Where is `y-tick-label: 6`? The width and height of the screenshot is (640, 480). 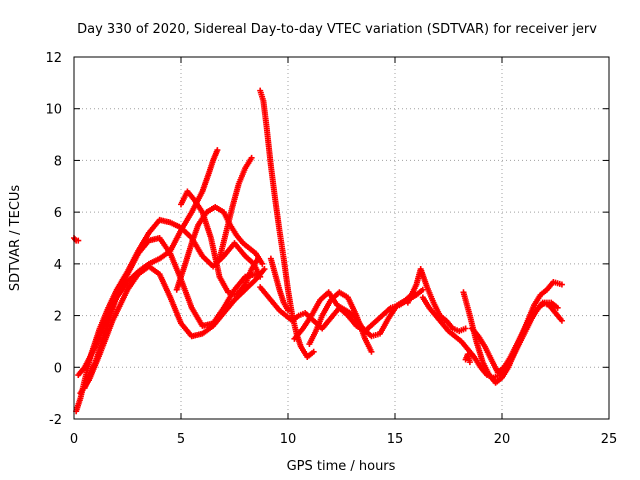
y-tick-label: 6 is located at coordinates (58, 213).